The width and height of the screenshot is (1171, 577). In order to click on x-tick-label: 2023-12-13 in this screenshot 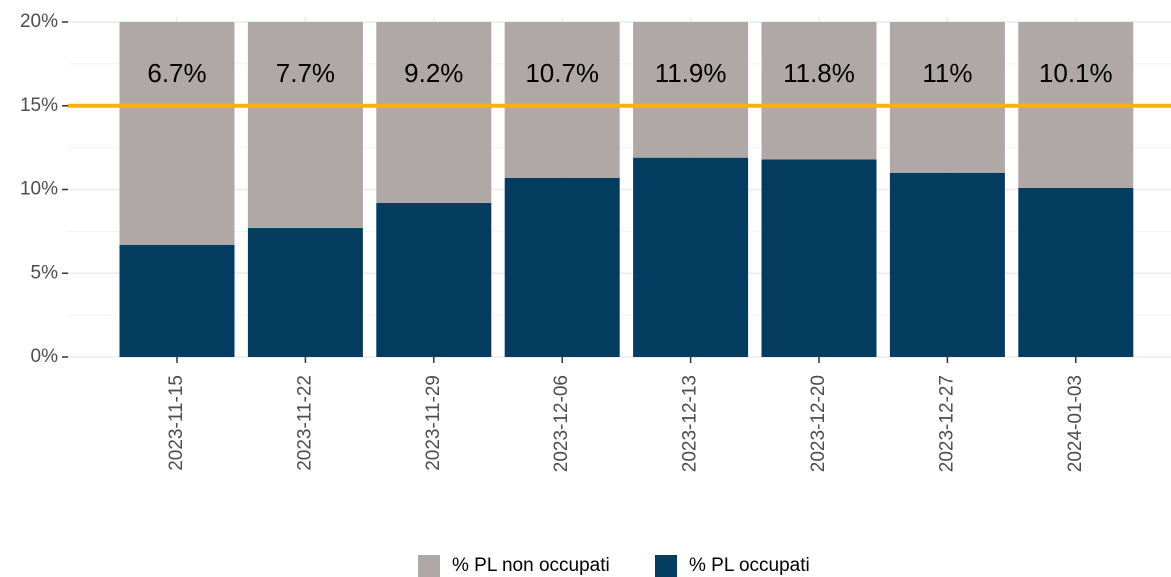, I will do `click(690, 423)`.